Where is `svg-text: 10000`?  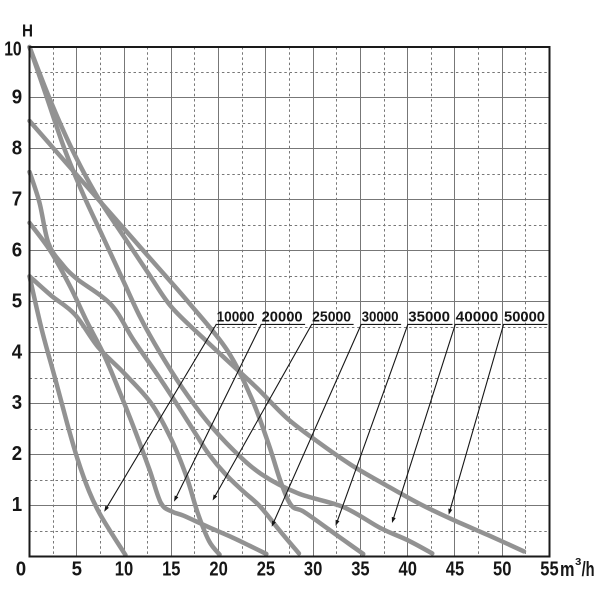 svg-text: 10000 is located at coordinates (236, 317).